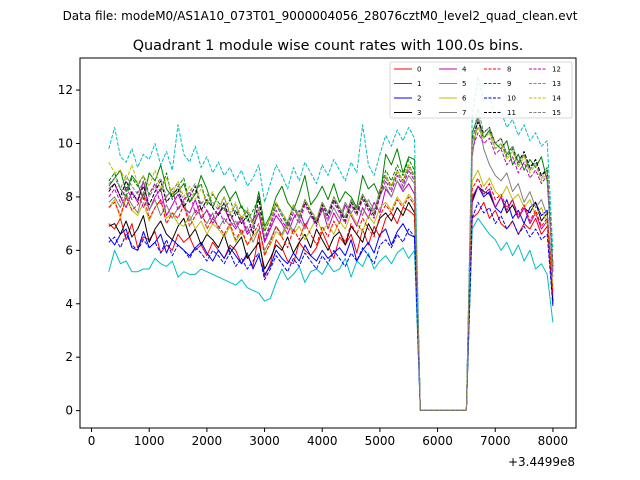 This screenshot has width=640, height=480. What do you see at coordinates (464, 84) in the screenshot?
I see `legend-label-5: 5` at bounding box center [464, 84].